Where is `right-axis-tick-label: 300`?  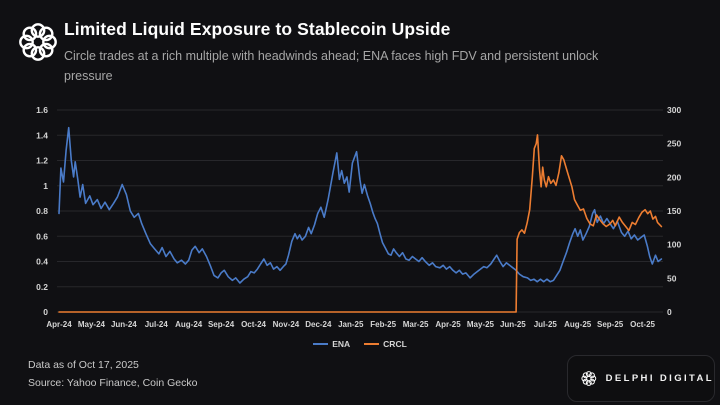
right-axis-tick-label: 300 is located at coordinates (674, 110).